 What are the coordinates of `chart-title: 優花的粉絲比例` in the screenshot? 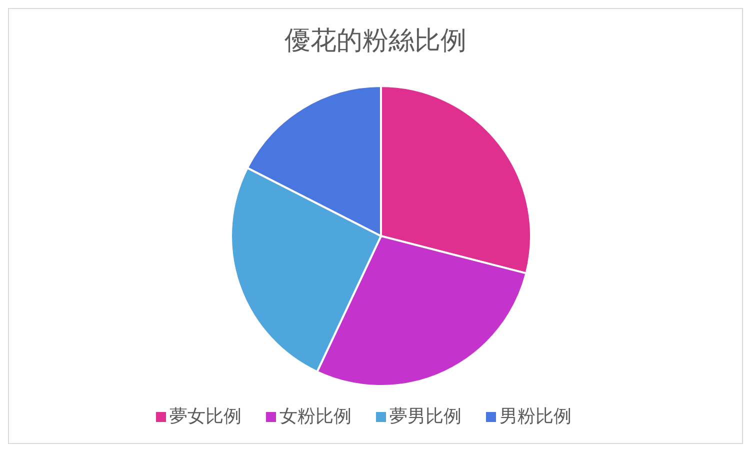 It's located at (376, 41).